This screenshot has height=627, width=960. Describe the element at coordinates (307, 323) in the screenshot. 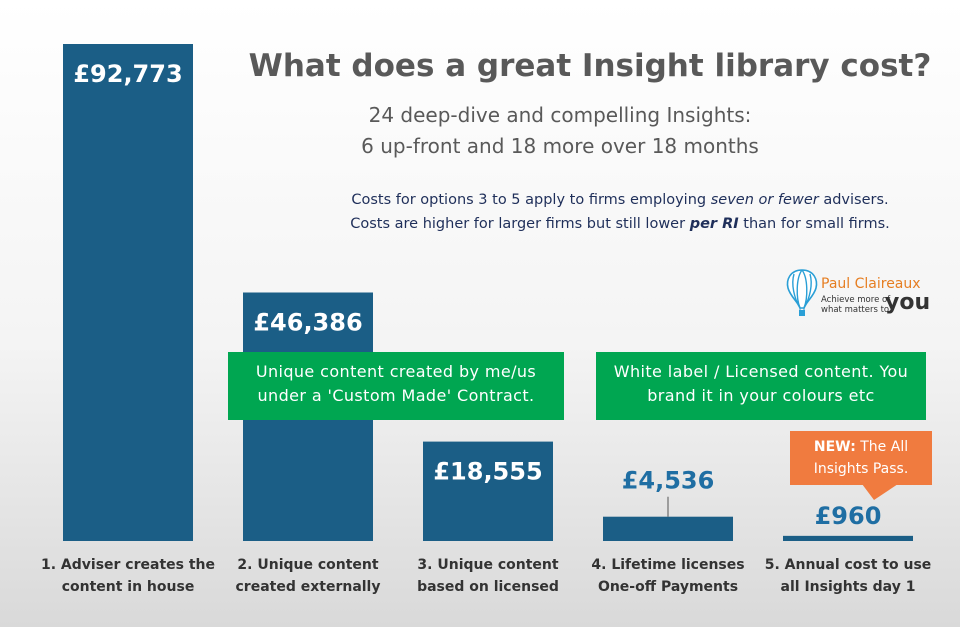

I see `value-label-2: £46,386` at that location.